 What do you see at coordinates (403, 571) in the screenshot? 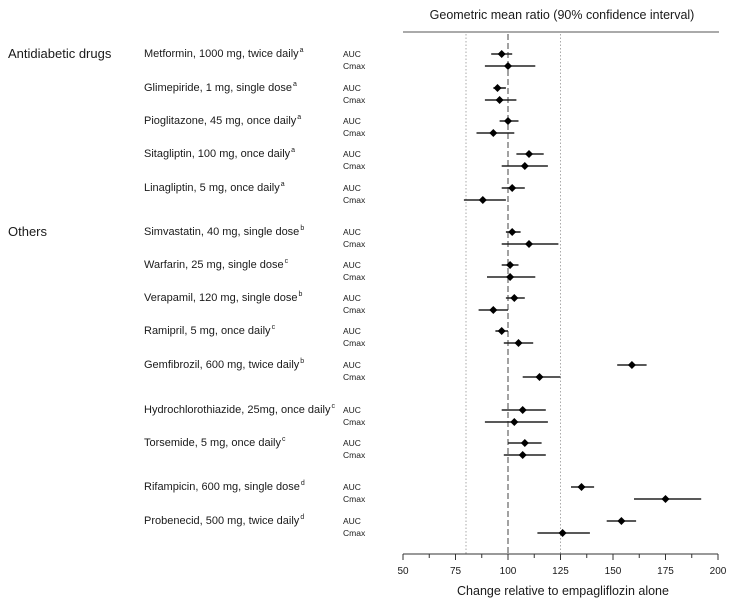
I see `x-tick-label: 50` at bounding box center [403, 571].